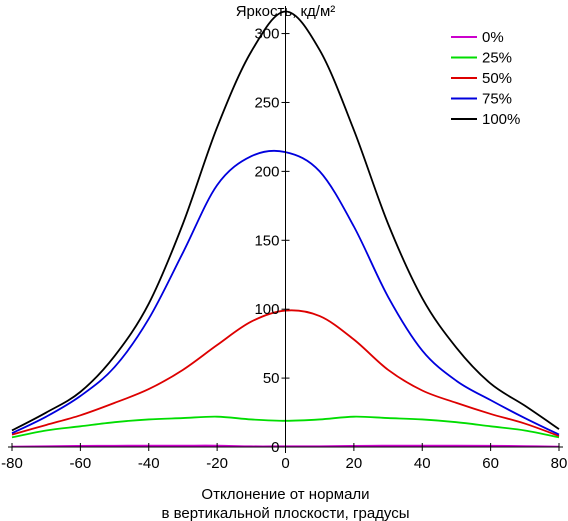 This screenshot has width=568, height=521. What do you see at coordinates (266, 309) in the screenshot?
I see `y-tick-label: 100` at bounding box center [266, 309].